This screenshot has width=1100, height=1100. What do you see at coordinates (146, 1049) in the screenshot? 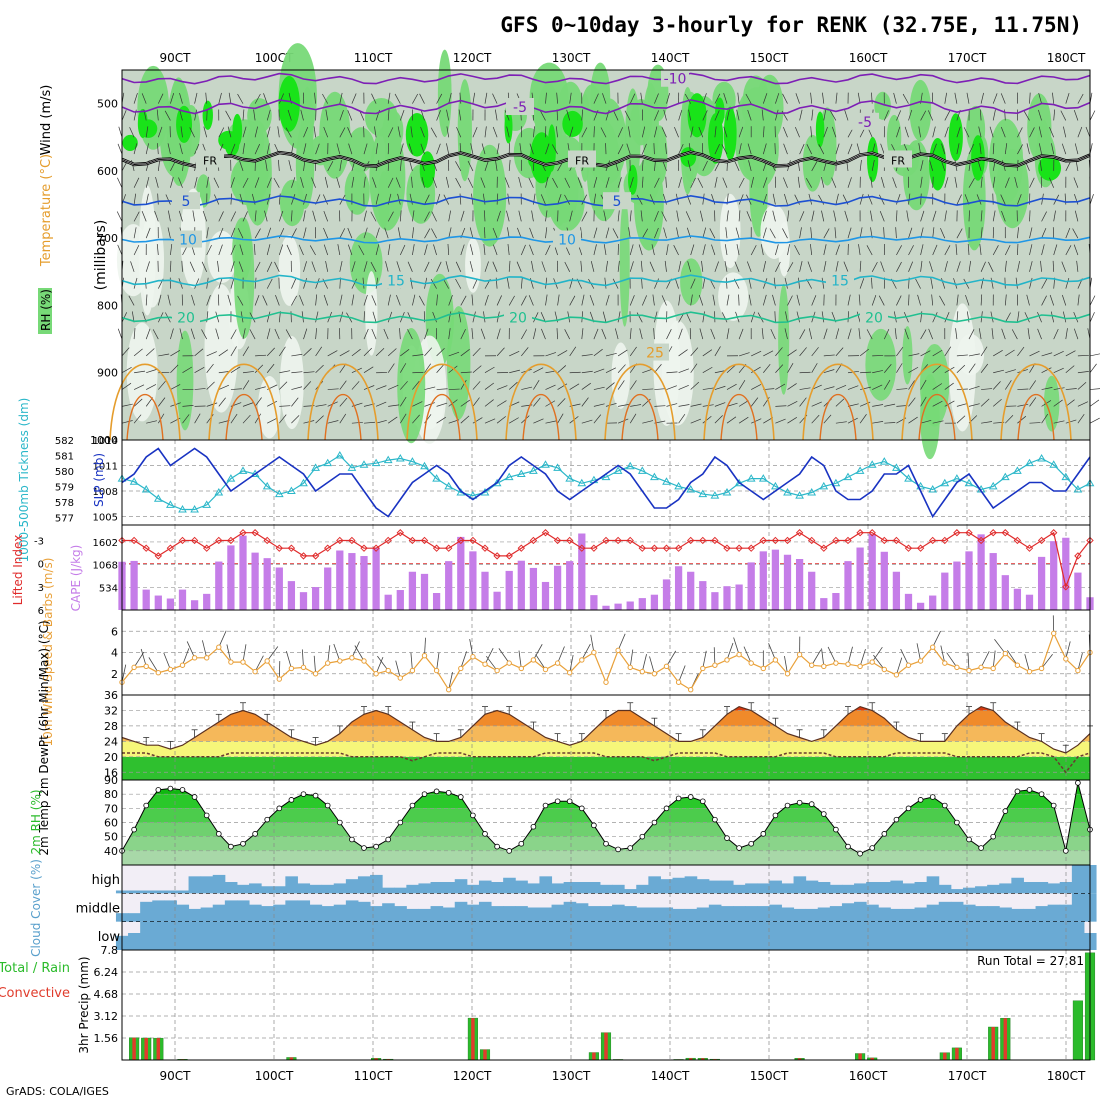
I see `precip-convective-bar` at bounding box center [146, 1049].